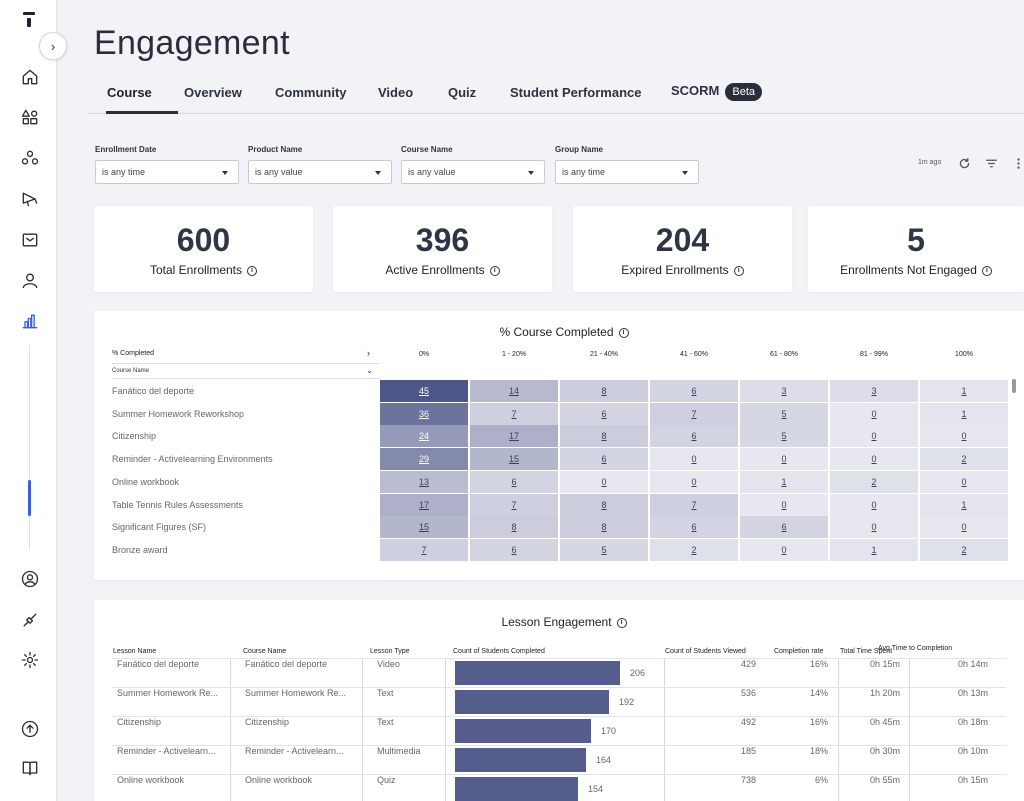  Describe the element at coordinates (705, 651) in the screenshot. I see `col-students-viewed: Count of Students Viewed` at that location.